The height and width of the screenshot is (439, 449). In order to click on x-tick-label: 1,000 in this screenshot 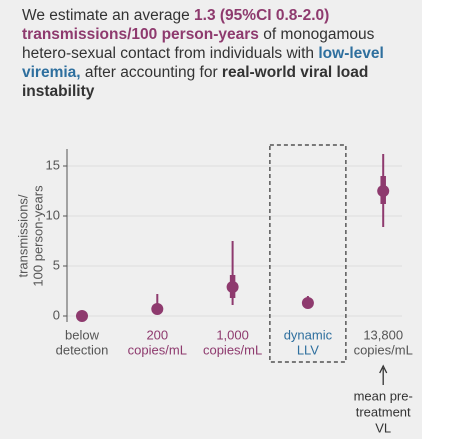, I will do `click(232, 334)`.